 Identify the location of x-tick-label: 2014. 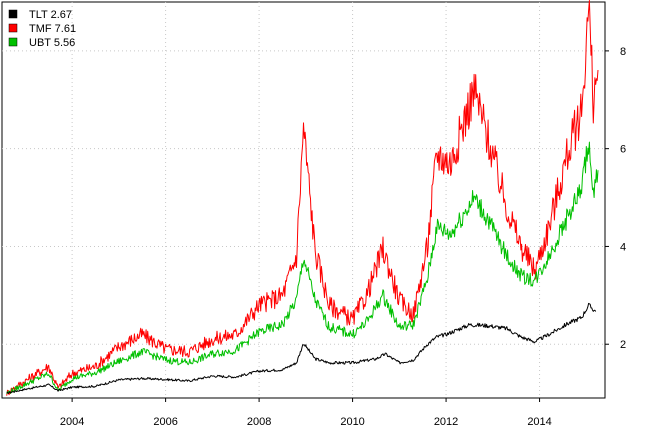
(539, 422).